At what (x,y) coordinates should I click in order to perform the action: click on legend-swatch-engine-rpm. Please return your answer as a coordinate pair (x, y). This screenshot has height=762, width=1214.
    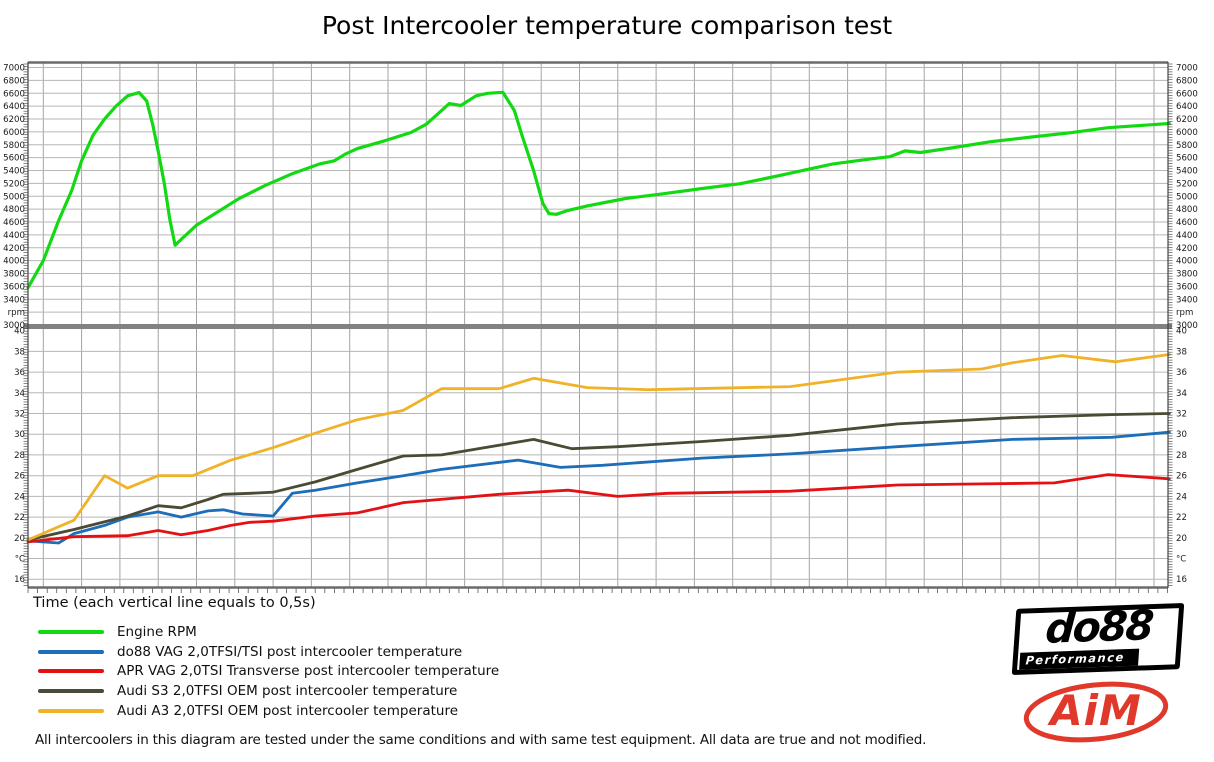
    Looking at the image, I should click on (71, 631).